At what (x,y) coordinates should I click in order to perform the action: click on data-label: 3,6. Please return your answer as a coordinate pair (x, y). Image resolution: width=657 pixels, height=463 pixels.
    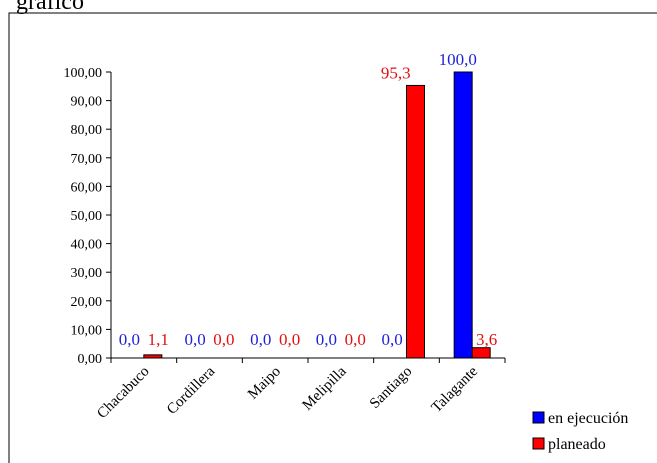
    Looking at the image, I should click on (486, 339).